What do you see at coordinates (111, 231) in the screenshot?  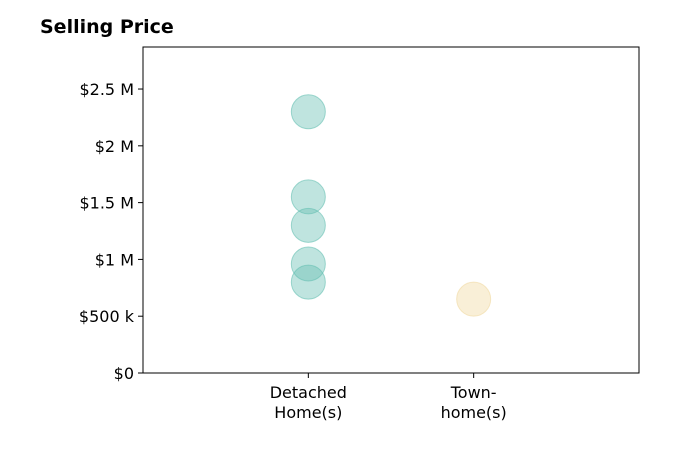 I see `y-axis: $0 $500 k $1 M $1.5 M $2 M $2.5 M` at bounding box center [111, 231].